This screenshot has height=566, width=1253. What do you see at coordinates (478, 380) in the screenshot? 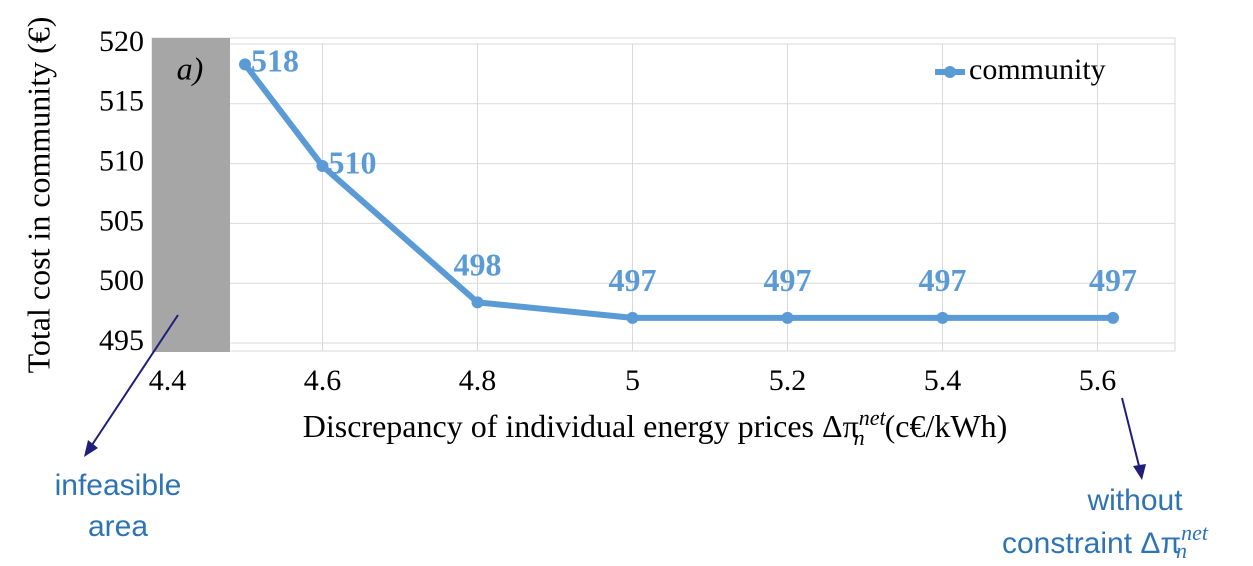
I see `x-tick-label: 4.8` at bounding box center [478, 380].